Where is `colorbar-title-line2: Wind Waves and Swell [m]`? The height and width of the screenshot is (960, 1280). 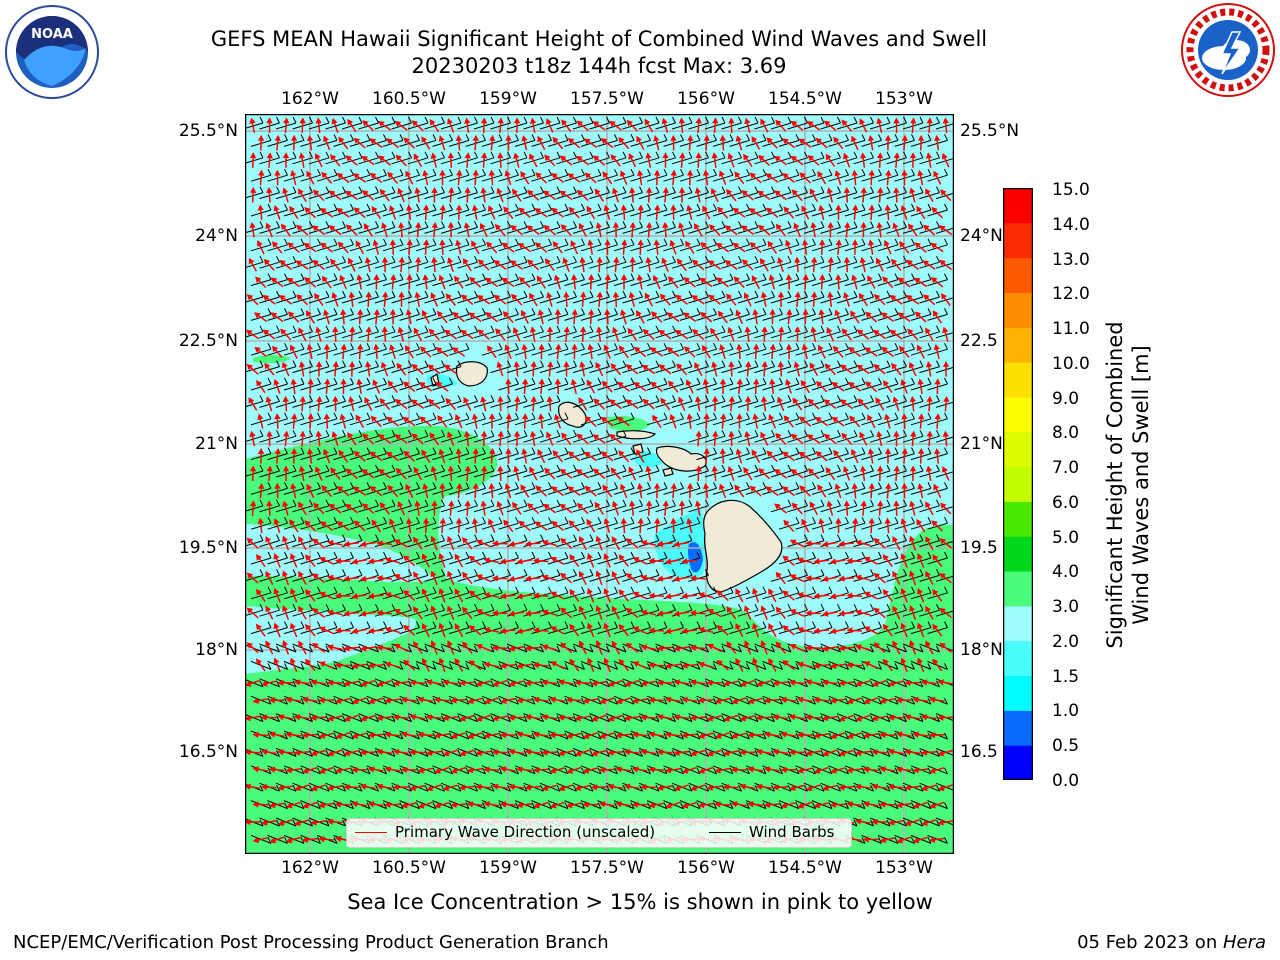 colorbar-title-line2: Wind Waves and Swell [m] is located at coordinates (1141, 485).